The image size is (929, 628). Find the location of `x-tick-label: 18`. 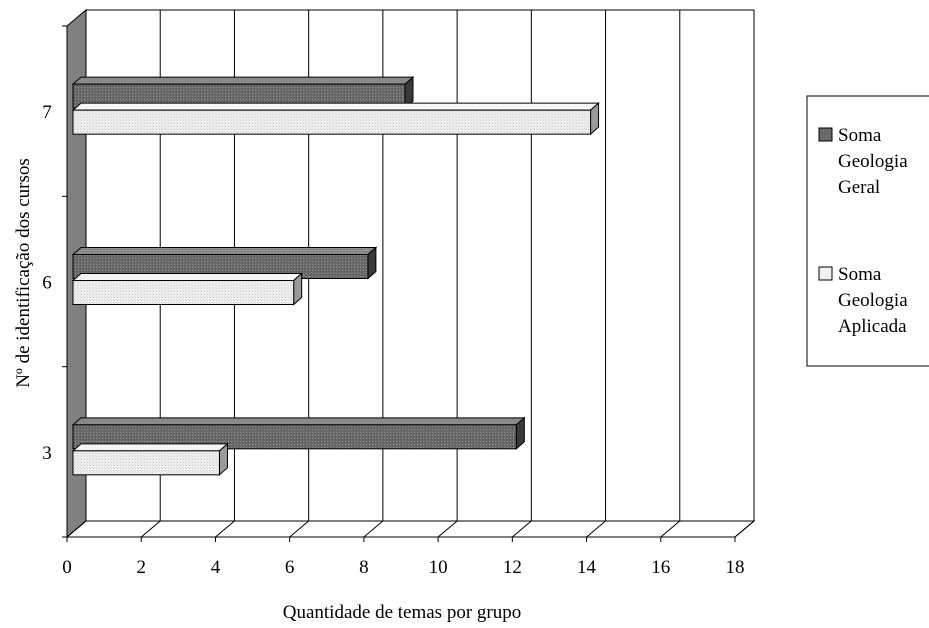

x-tick-label: 18 is located at coordinates (735, 567).